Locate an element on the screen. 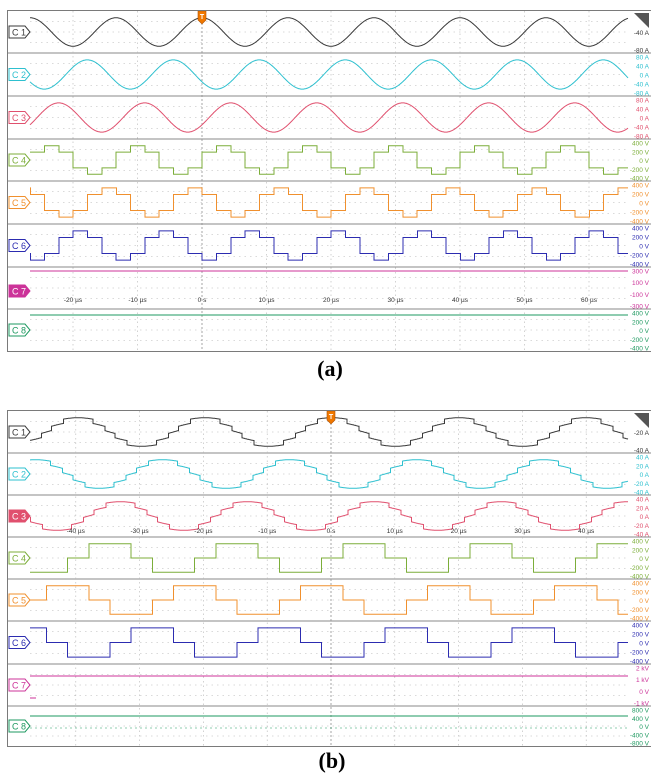  trigger-marker-shape is located at coordinates (331, 418).